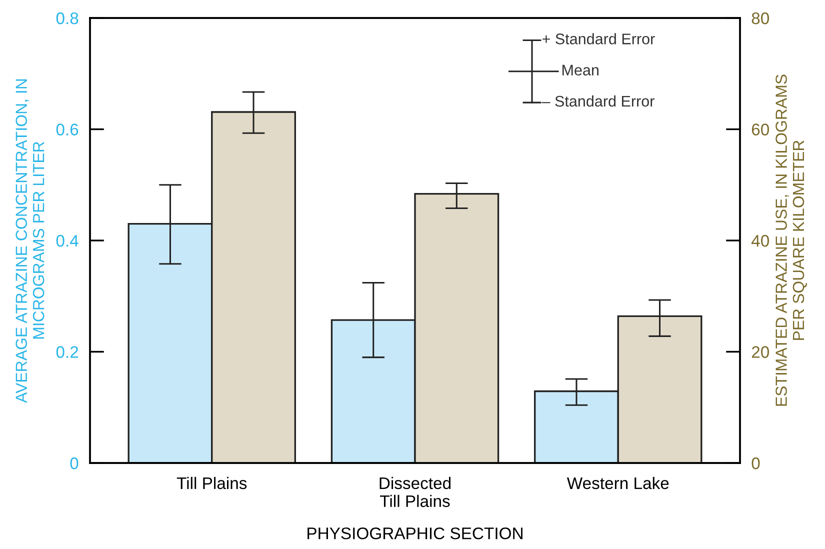 The width and height of the screenshot is (825, 549). I want to click on y-tick-label: 0, so click(74, 463).